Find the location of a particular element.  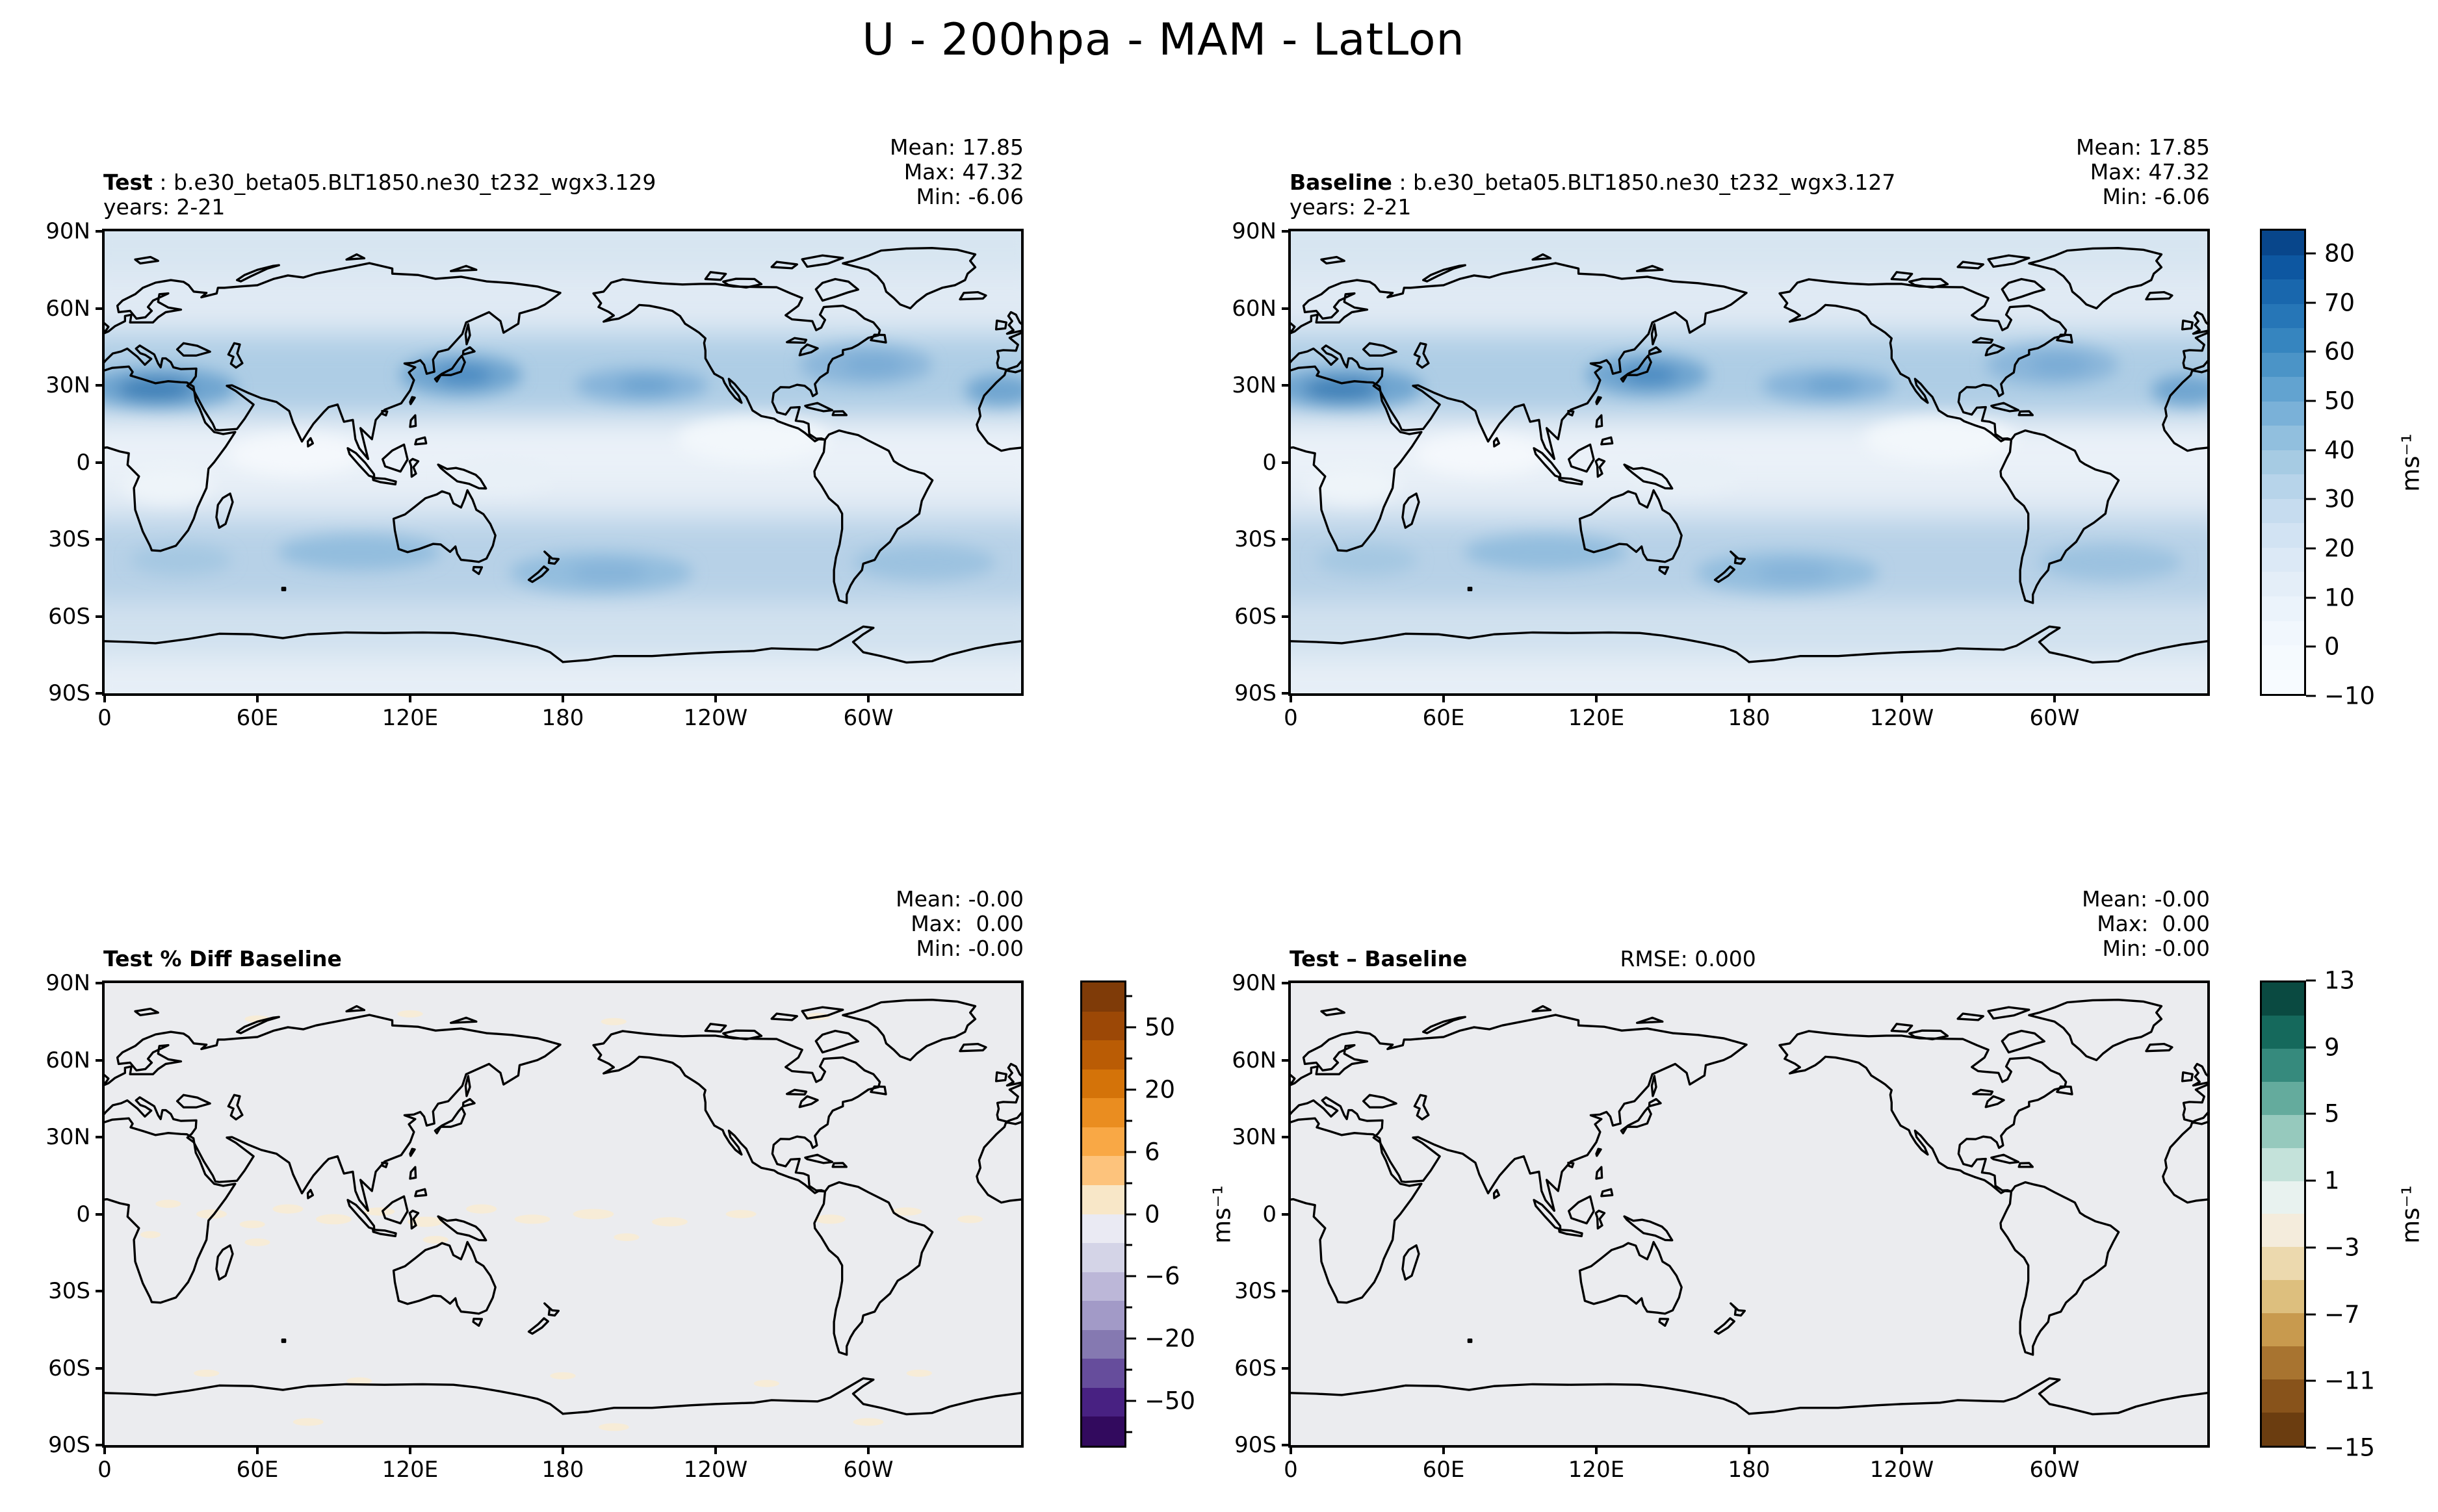

panel-title-diff: Test – Baseline is located at coordinates (1379, 958).